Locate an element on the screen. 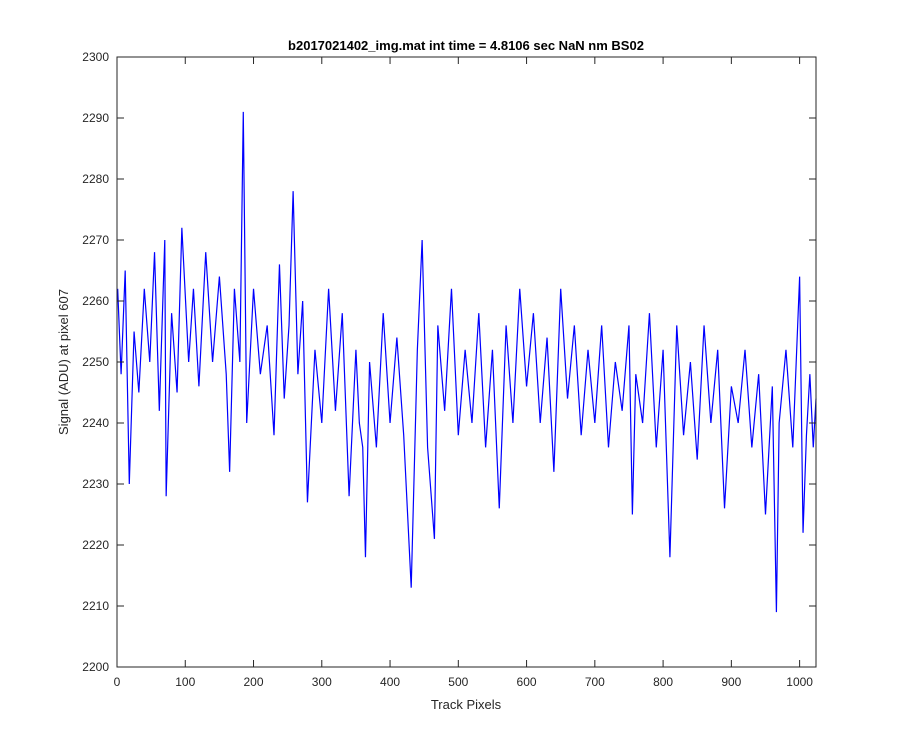 The width and height of the screenshot is (900, 750). x-tick-label: 600 is located at coordinates (527, 682).